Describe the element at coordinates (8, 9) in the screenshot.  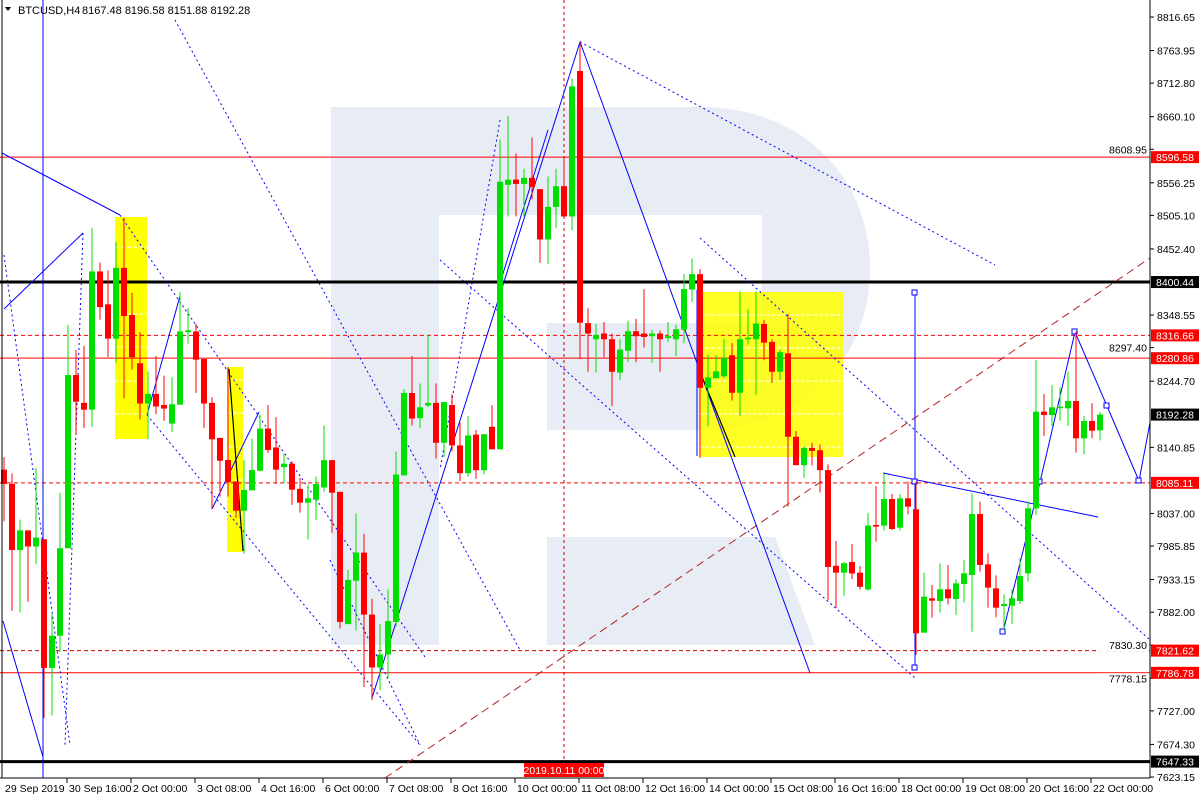
I see `collapse-triangle-icon` at that location.